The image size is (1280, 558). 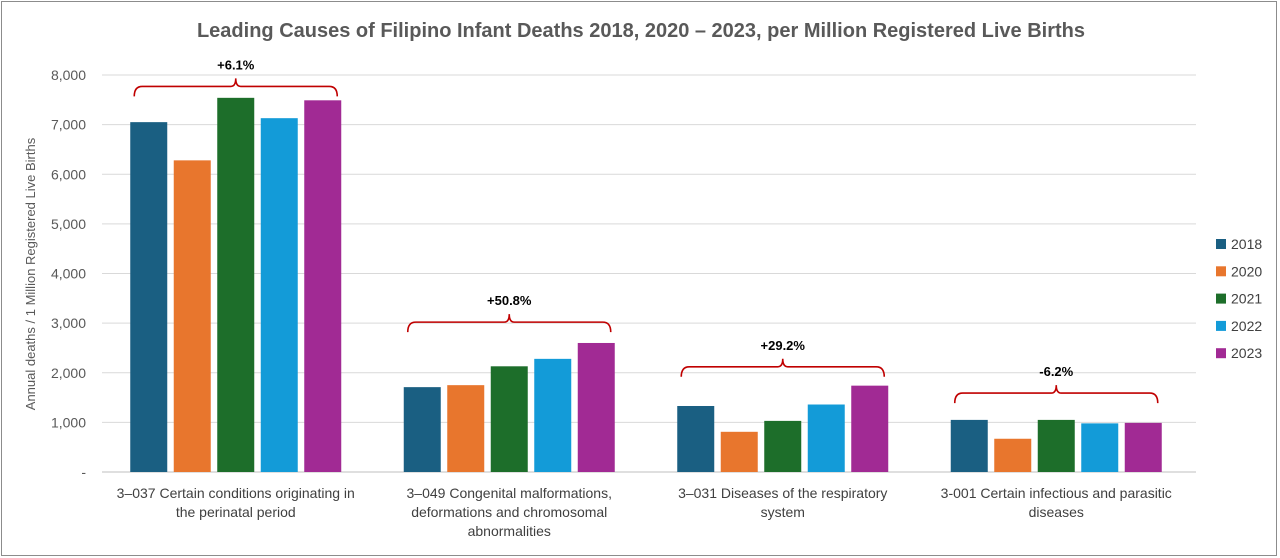 I want to click on category-label: the perinatal period, so click(x=236, y=512).